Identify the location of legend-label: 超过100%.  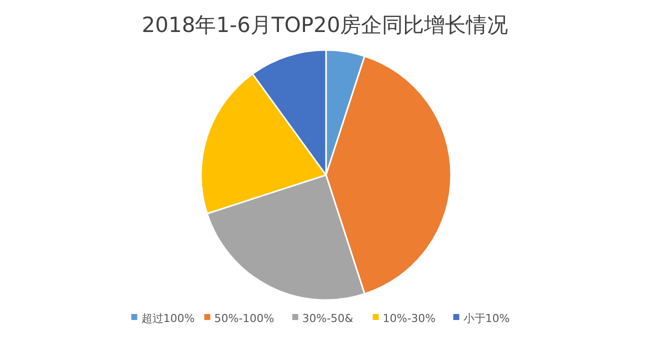
(168, 318).